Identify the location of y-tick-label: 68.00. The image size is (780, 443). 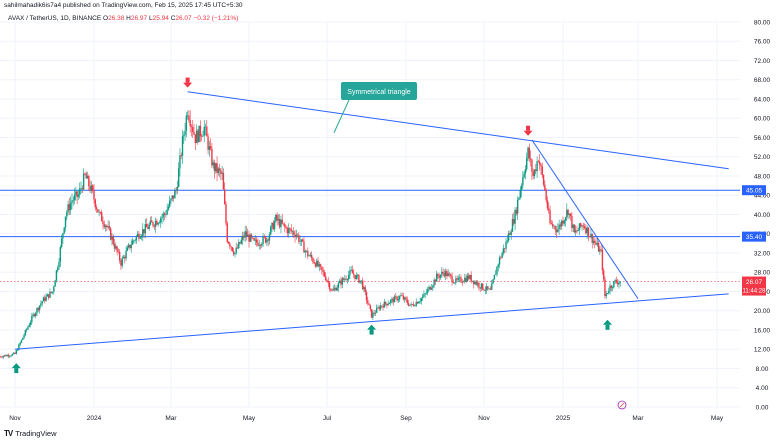
(762, 80).